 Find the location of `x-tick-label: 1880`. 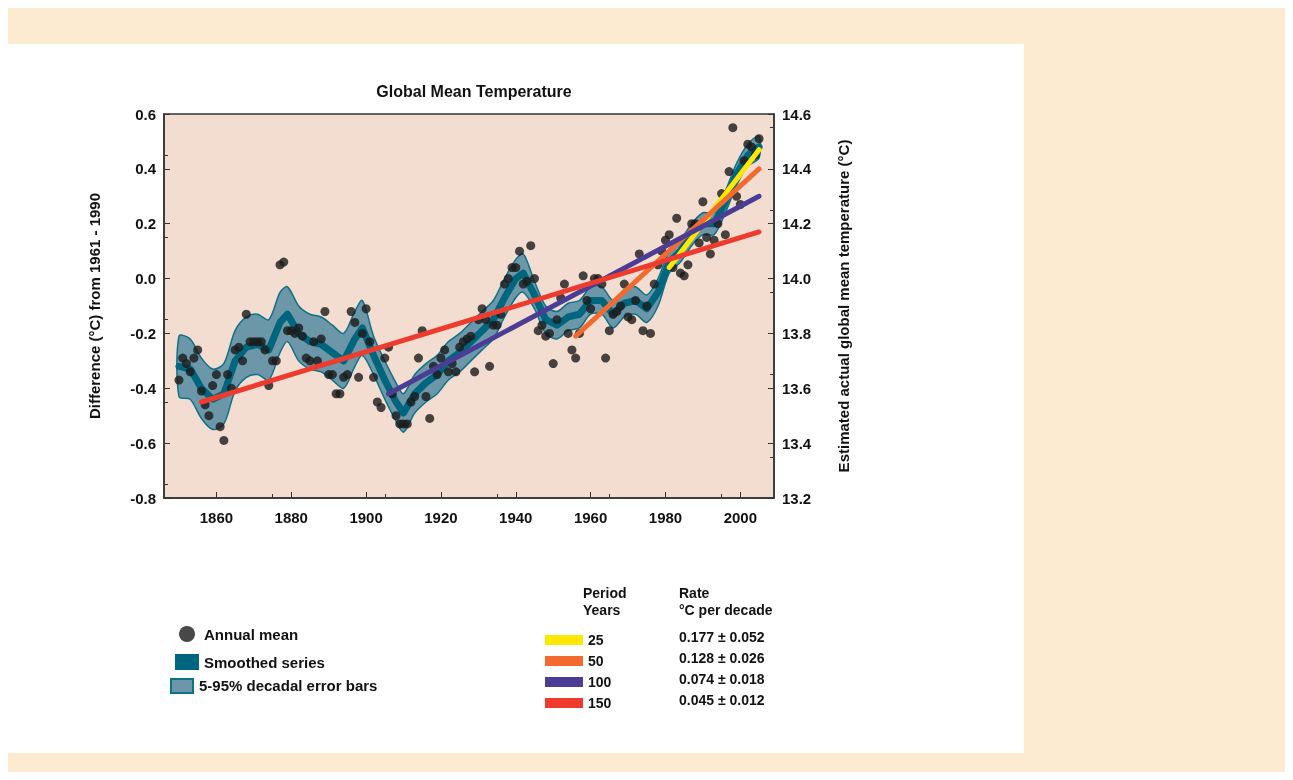

x-tick-label: 1880 is located at coordinates (291, 517).